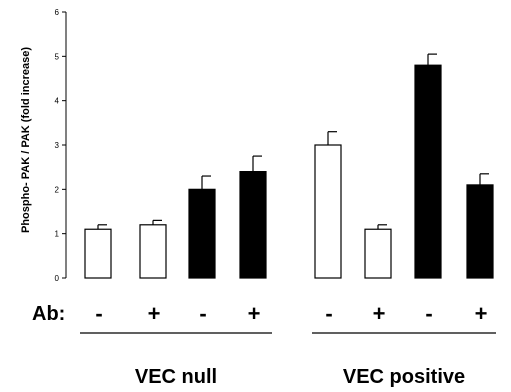  Describe the element at coordinates (288, 360) in the screenshot. I see `group-labels: VEC null VEC positive` at that location.